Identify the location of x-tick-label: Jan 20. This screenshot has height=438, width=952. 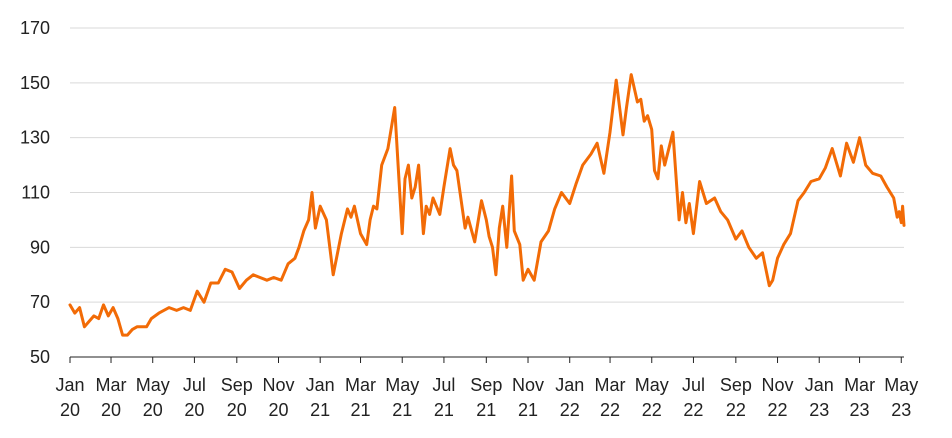
(69, 397).